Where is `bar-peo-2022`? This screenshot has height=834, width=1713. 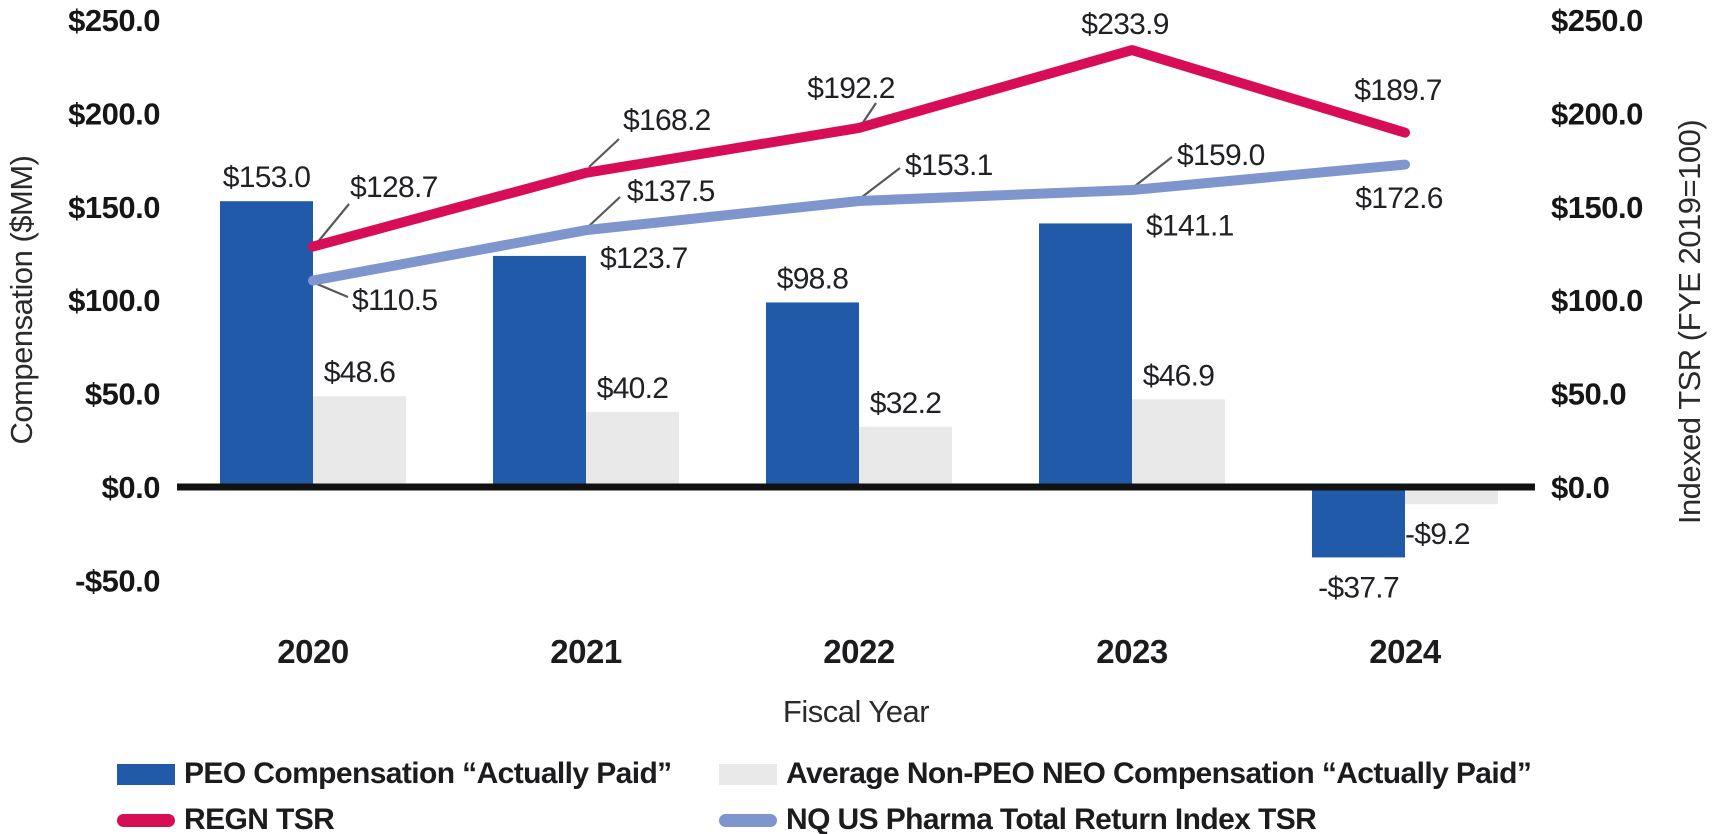 bar-peo-2022 is located at coordinates (812, 394).